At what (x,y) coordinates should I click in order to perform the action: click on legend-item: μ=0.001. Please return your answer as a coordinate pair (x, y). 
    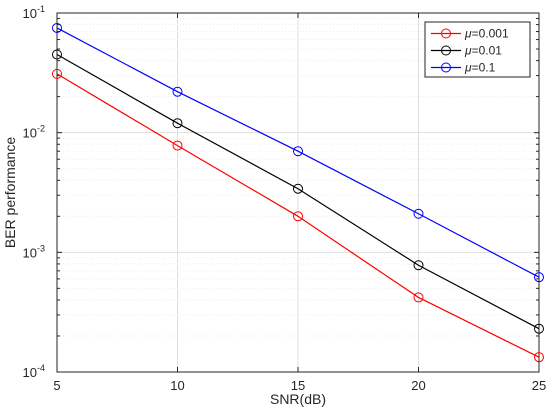
    Looking at the image, I should click on (470, 34).